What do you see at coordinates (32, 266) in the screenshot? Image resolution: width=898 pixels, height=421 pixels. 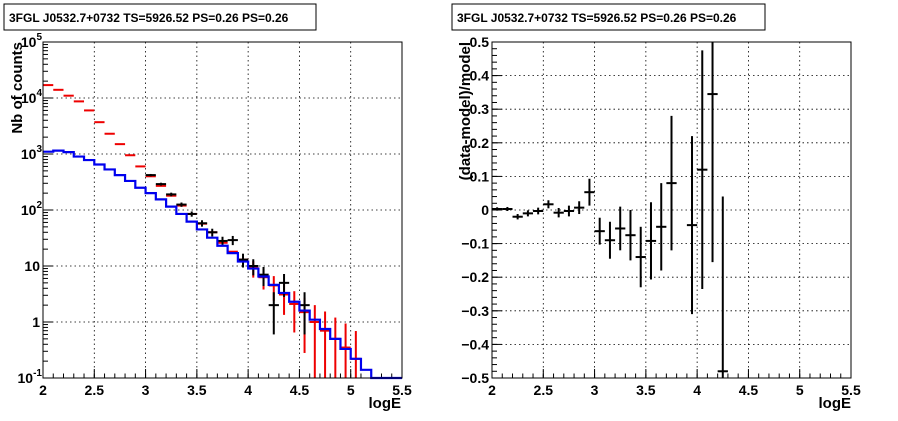 I see `counts-y-tick-label: 10` at bounding box center [32, 266].